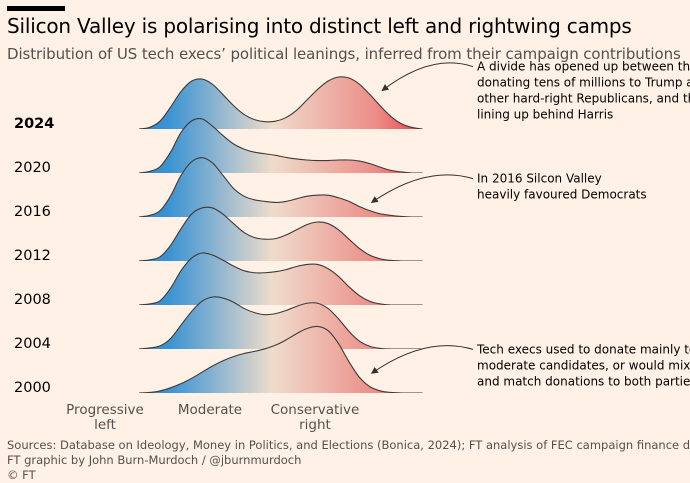  Describe the element at coordinates (32, 388) in the screenshot. I see `ridge-label-2000: 2000` at that location.